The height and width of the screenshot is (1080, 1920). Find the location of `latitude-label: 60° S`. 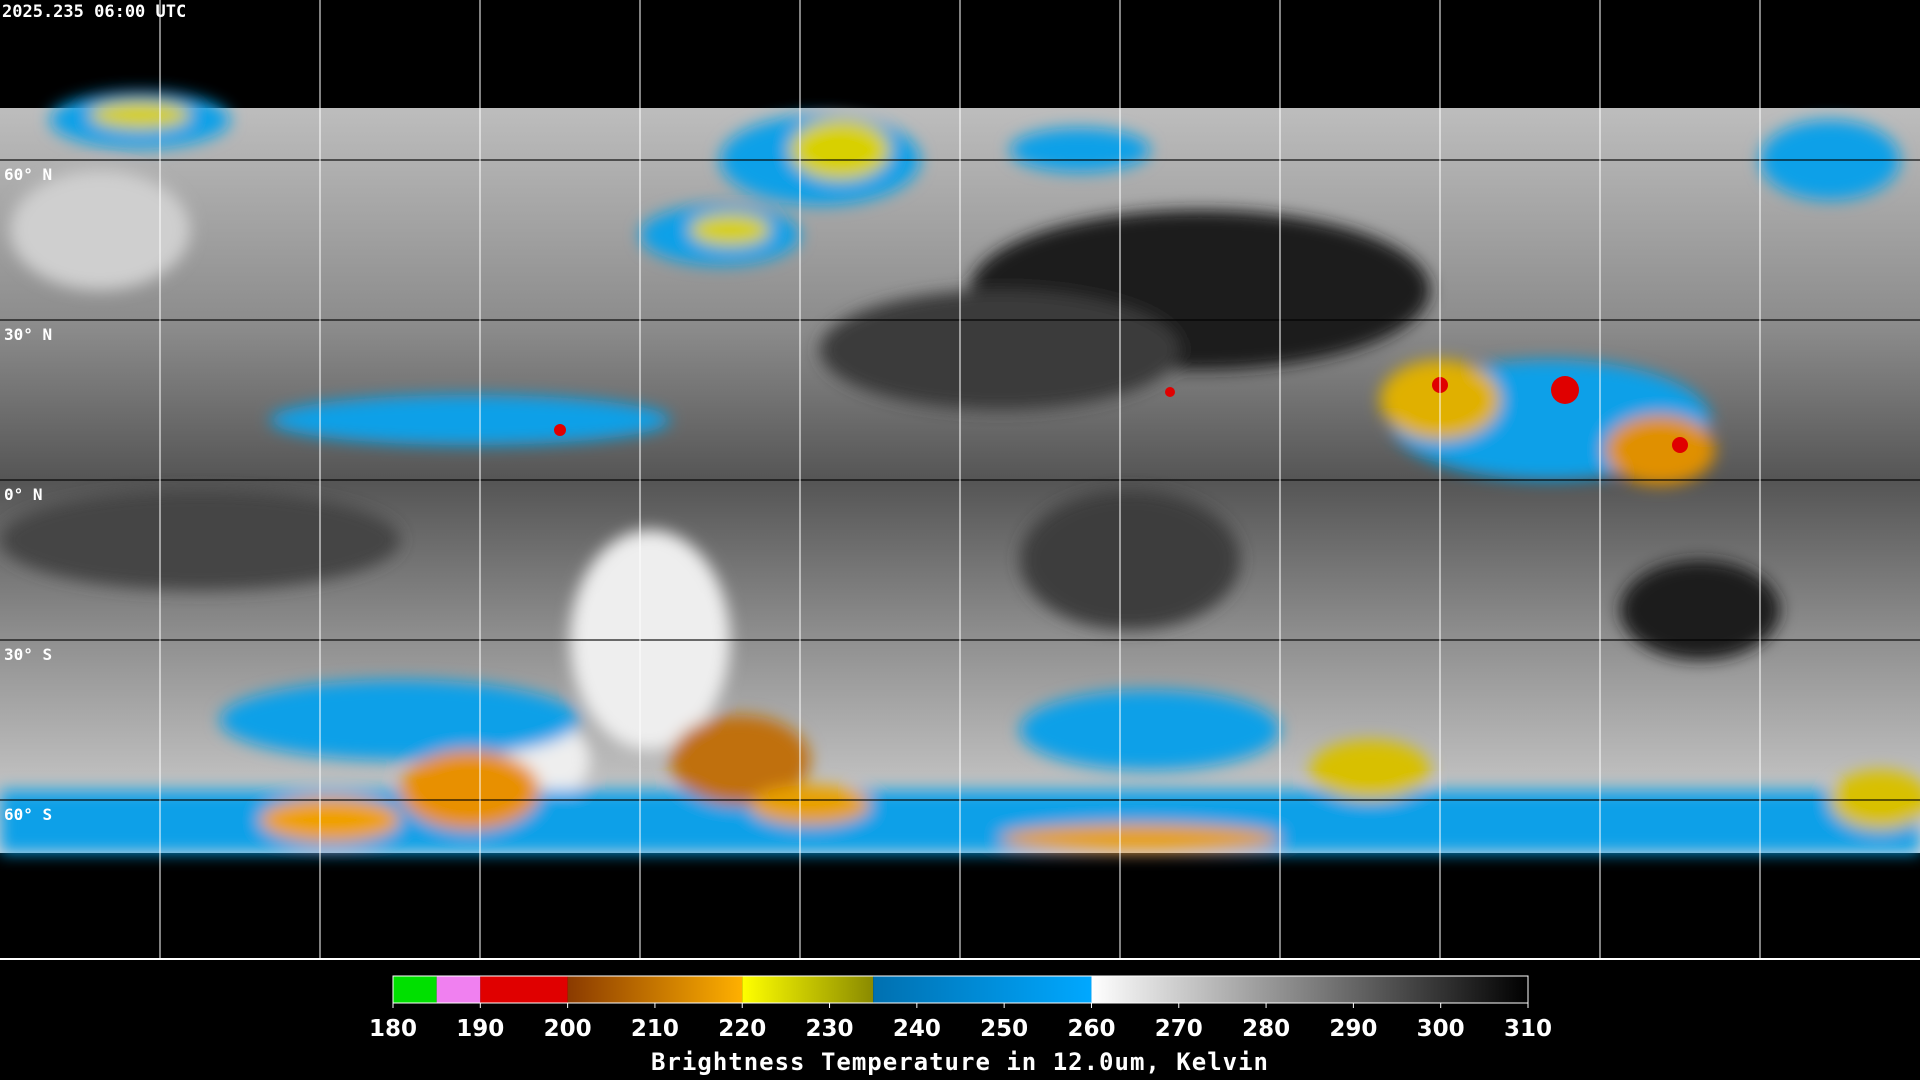

latitude-label: 60° S is located at coordinates (28, 814).